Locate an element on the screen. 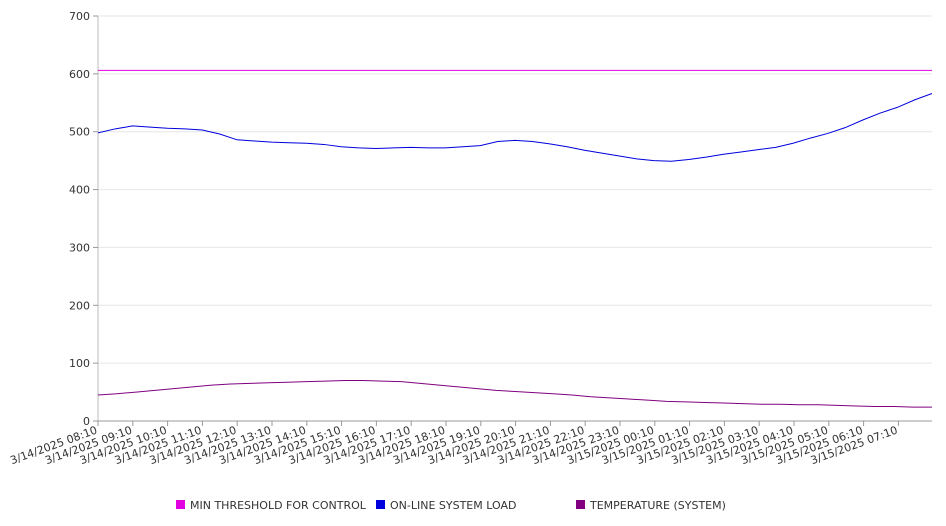 This screenshot has height=526, width=946. y-tick-label: 700 is located at coordinates (79, 16).